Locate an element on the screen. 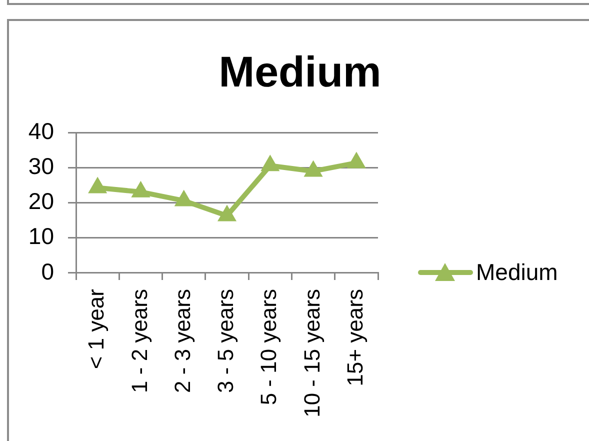 The image size is (589, 441). y-tick-label: 40 is located at coordinates (41, 131).